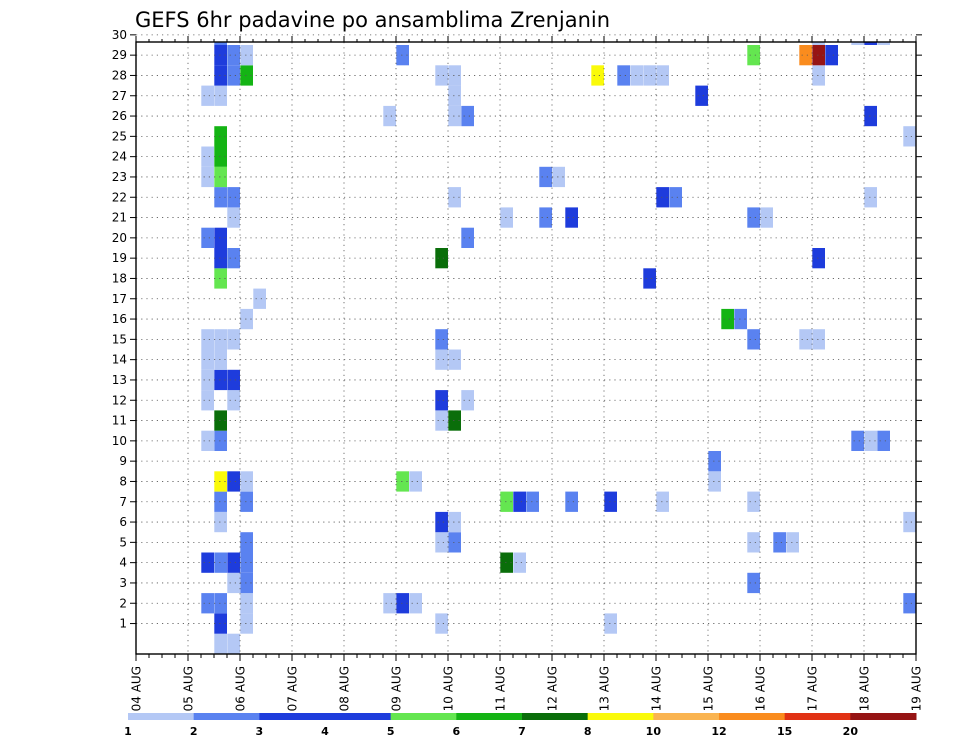 The width and height of the screenshot is (960, 742). Describe the element at coordinates (119, 299) in the screenshot. I see `y-tick-label: 17` at that location.